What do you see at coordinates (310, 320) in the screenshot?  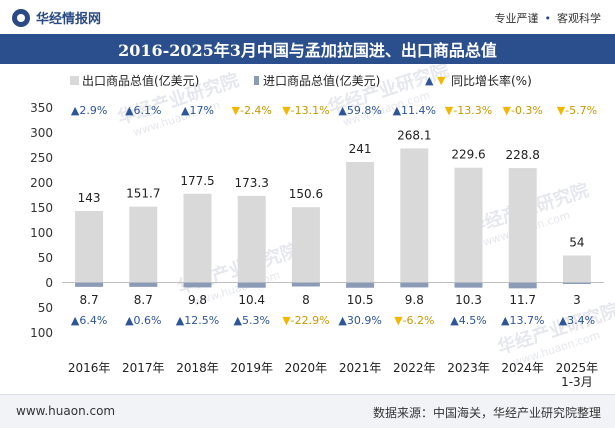 I see `import-growth-label-value: -22.9%` at bounding box center [310, 320].